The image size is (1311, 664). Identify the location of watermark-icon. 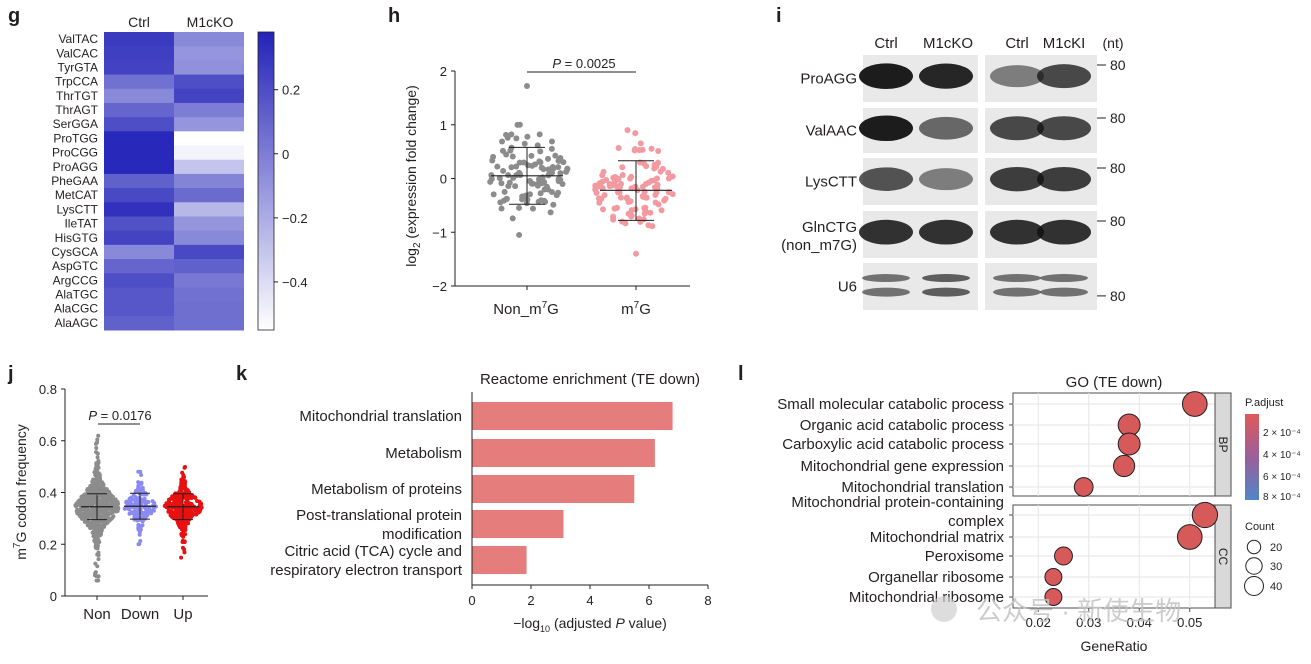
(944, 609).